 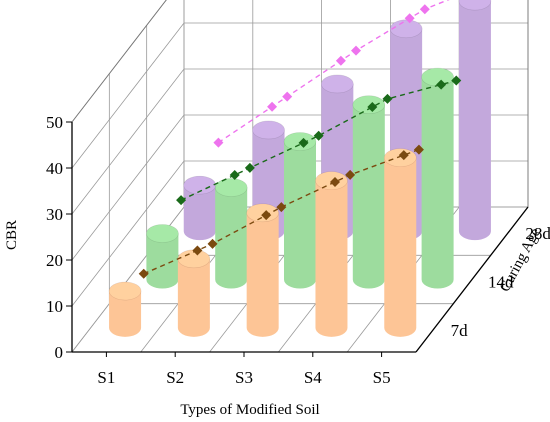 I want to click on bar-14d-S3, so click(x=300, y=210).